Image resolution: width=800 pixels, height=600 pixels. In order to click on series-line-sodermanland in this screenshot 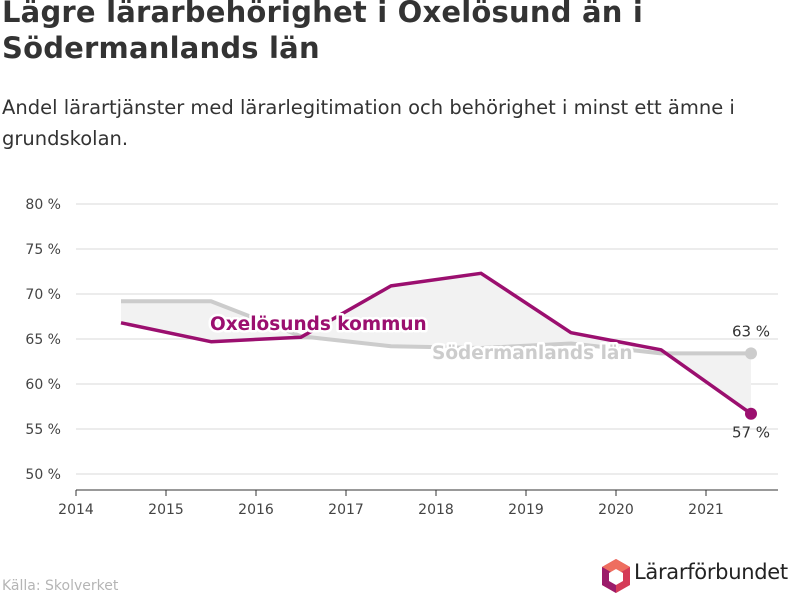, I will do `click(436, 327)`.